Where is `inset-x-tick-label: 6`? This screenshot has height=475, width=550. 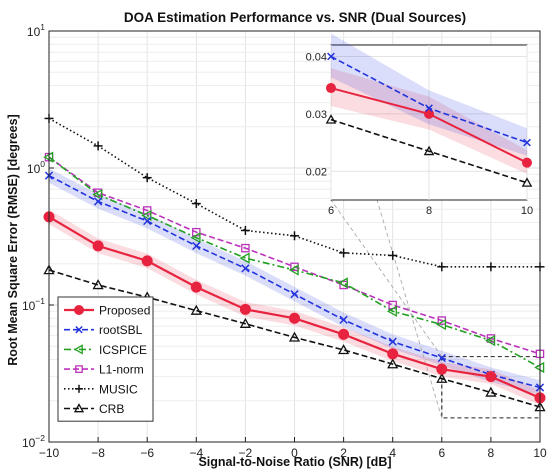 inset-x-tick-label: 6 is located at coordinates (331, 211).